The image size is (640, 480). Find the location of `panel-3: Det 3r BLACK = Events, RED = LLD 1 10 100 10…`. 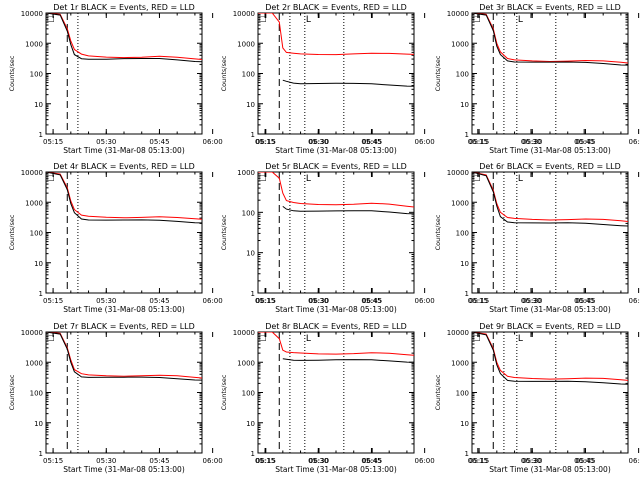

panel-3: Det 3r BLACK = Events, RED = LLD 1 10 100 10… is located at coordinates (537, 79).